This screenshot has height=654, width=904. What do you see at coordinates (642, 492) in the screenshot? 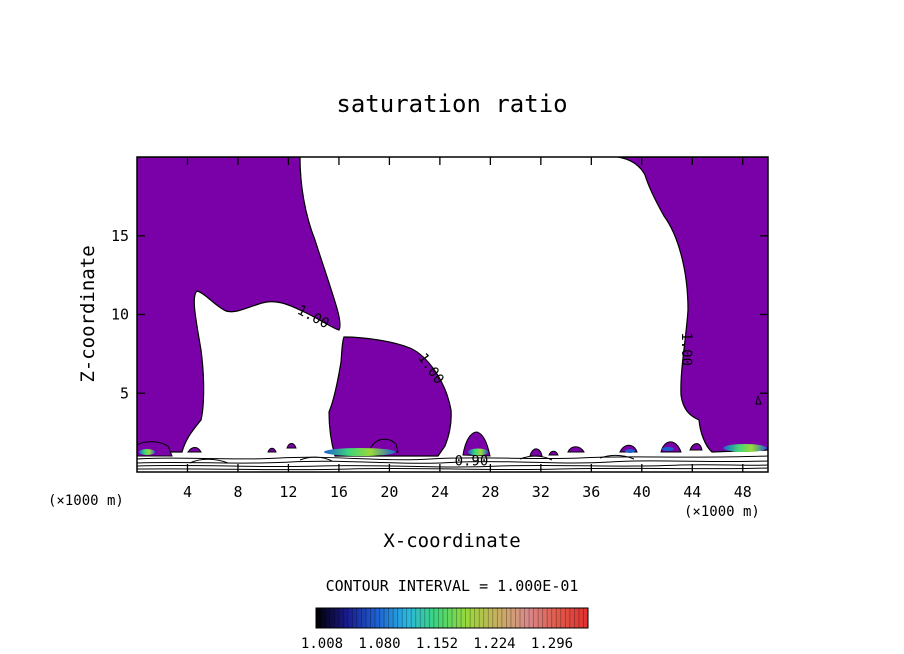
I see `x-tick-label: 40` at bounding box center [642, 492].